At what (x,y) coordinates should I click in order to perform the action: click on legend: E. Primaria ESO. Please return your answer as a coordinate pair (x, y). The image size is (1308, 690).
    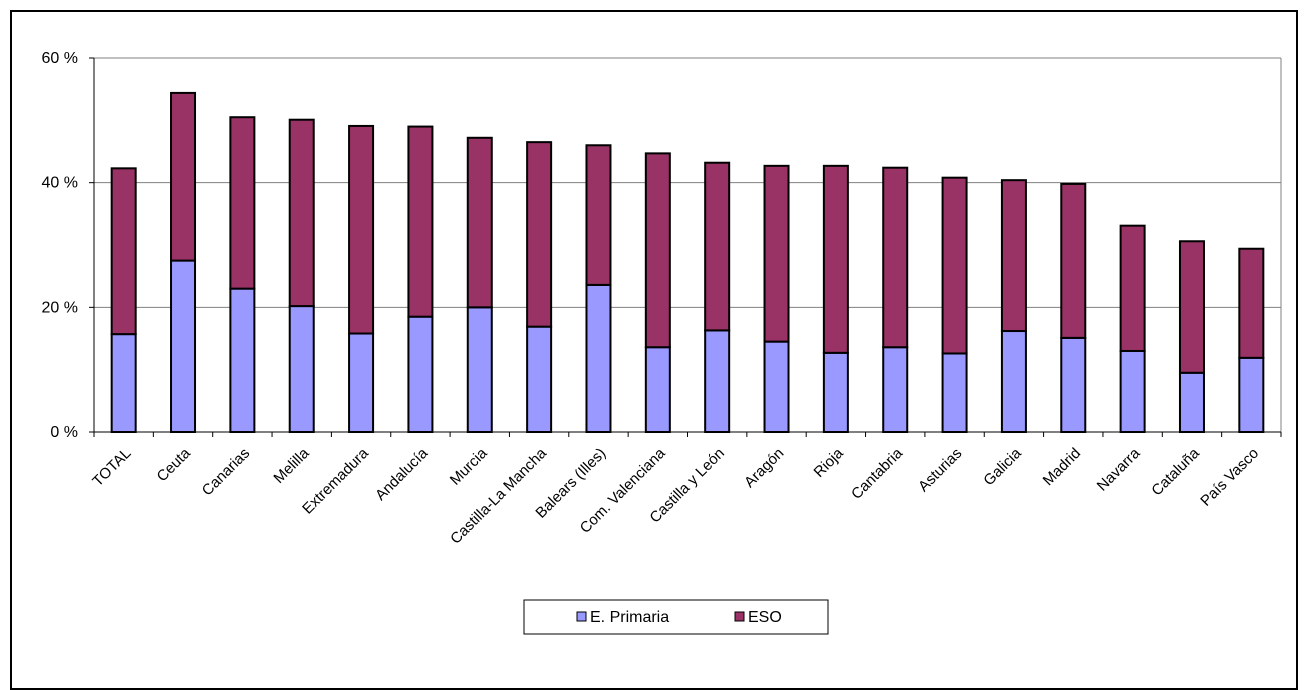
    Looking at the image, I should click on (676, 617).